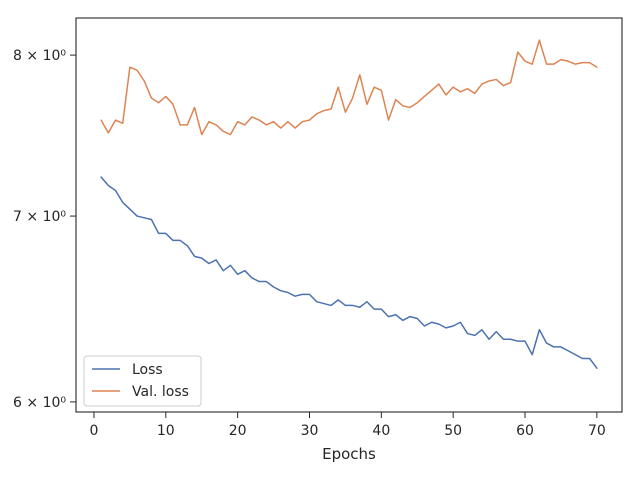 The height and width of the screenshot is (480, 640). Describe the element at coordinates (160, 392) in the screenshot. I see `legend-label-val-loss: Val. loss` at that location.